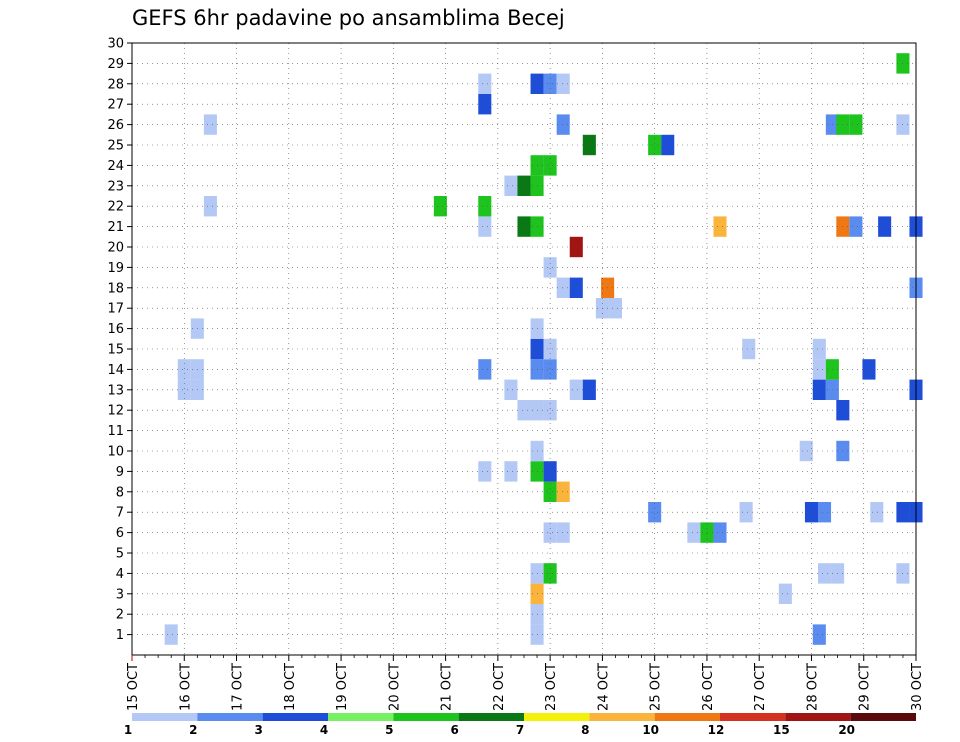 This screenshot has height=742, width=960. What do you see at coordinates (115, 207) in the screenshot?
I see `y-tick-label: 22` at bounding box center [115, 207].